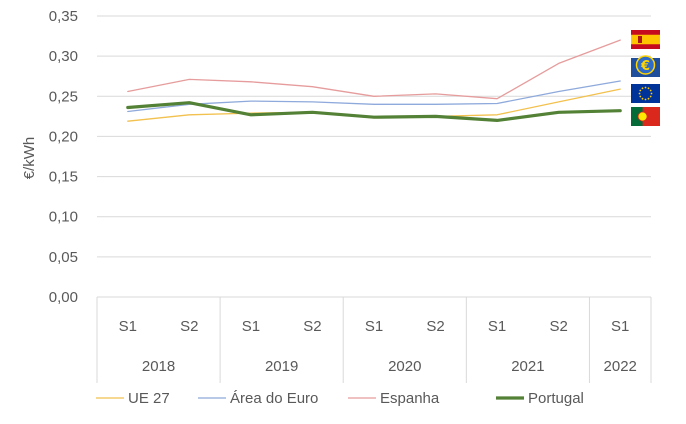  I want to click on y-tick-label: 0,20, so click(63, 136).